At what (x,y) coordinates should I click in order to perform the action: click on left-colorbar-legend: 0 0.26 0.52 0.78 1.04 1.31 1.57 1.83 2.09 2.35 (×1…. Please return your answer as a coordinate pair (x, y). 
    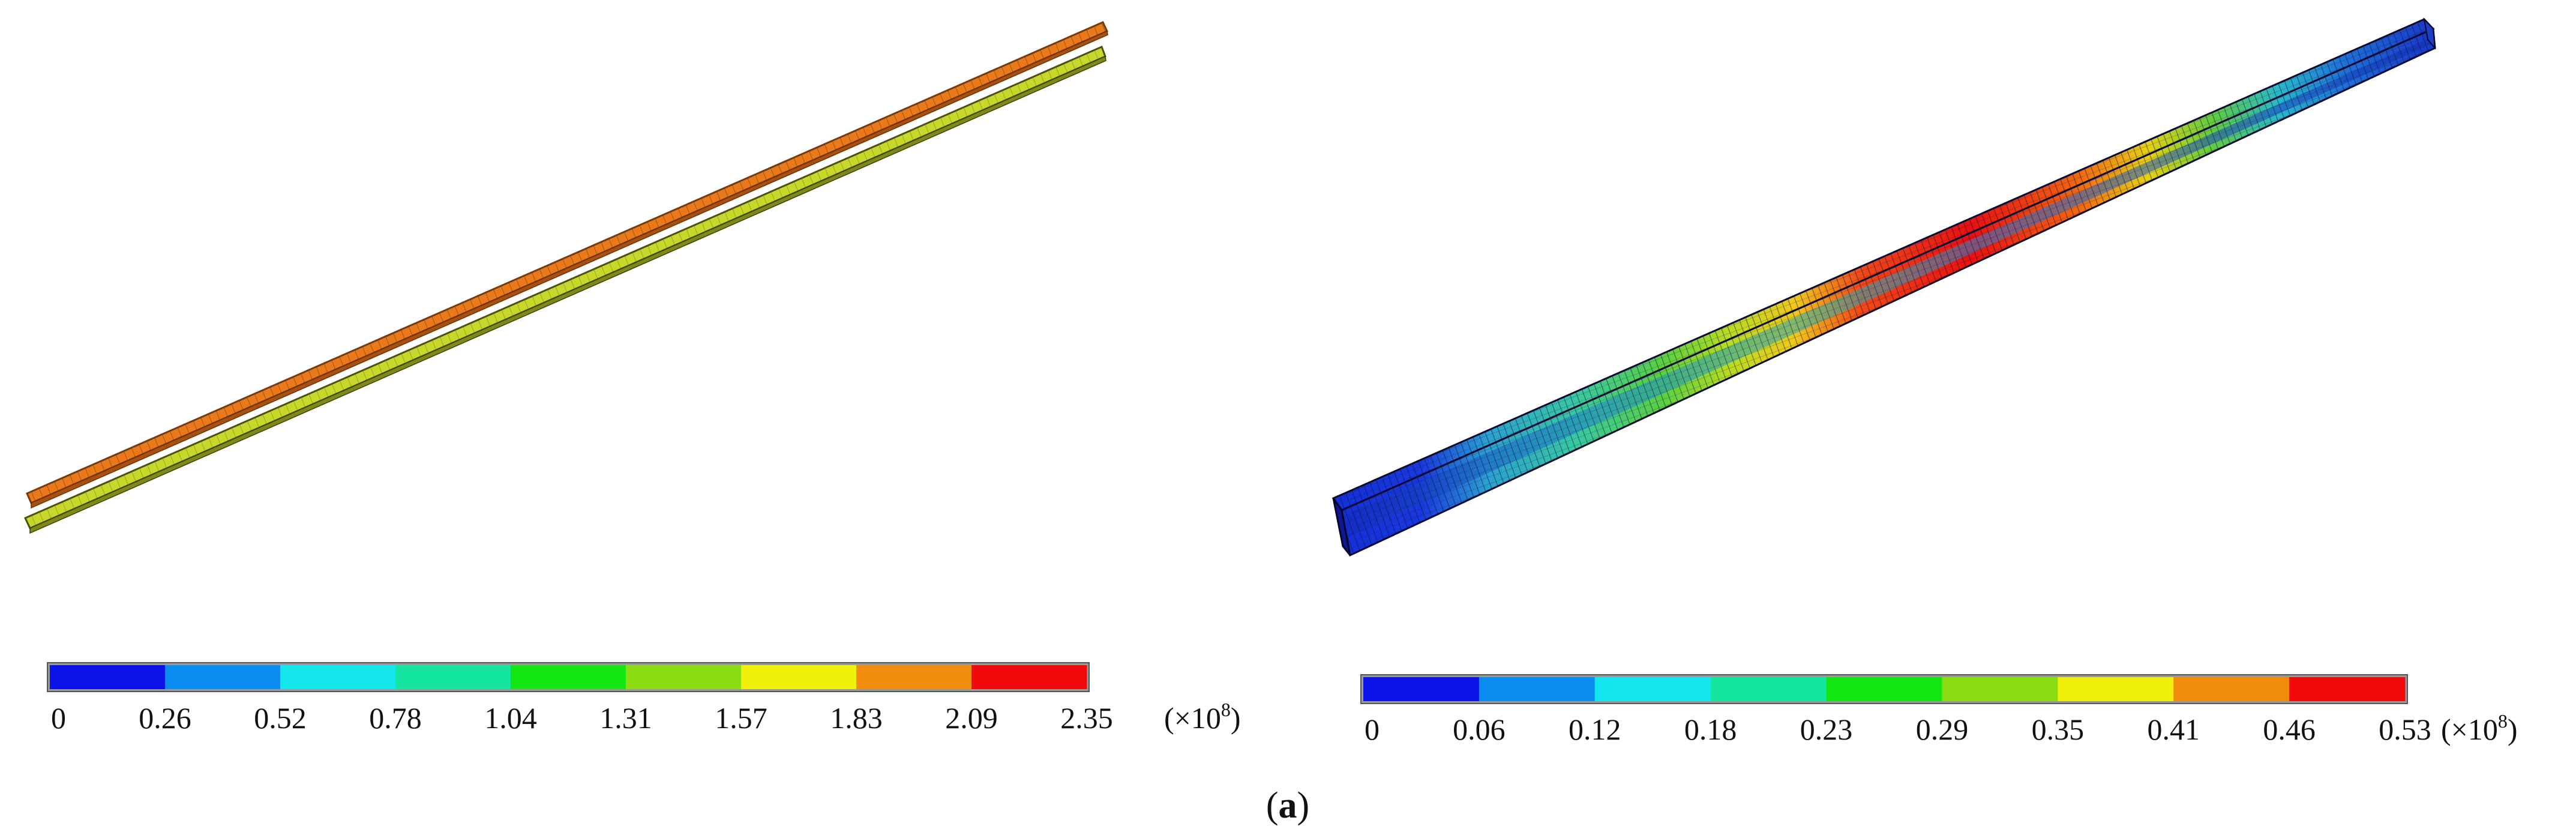
    Looking at the image, I should click on (644, 698).